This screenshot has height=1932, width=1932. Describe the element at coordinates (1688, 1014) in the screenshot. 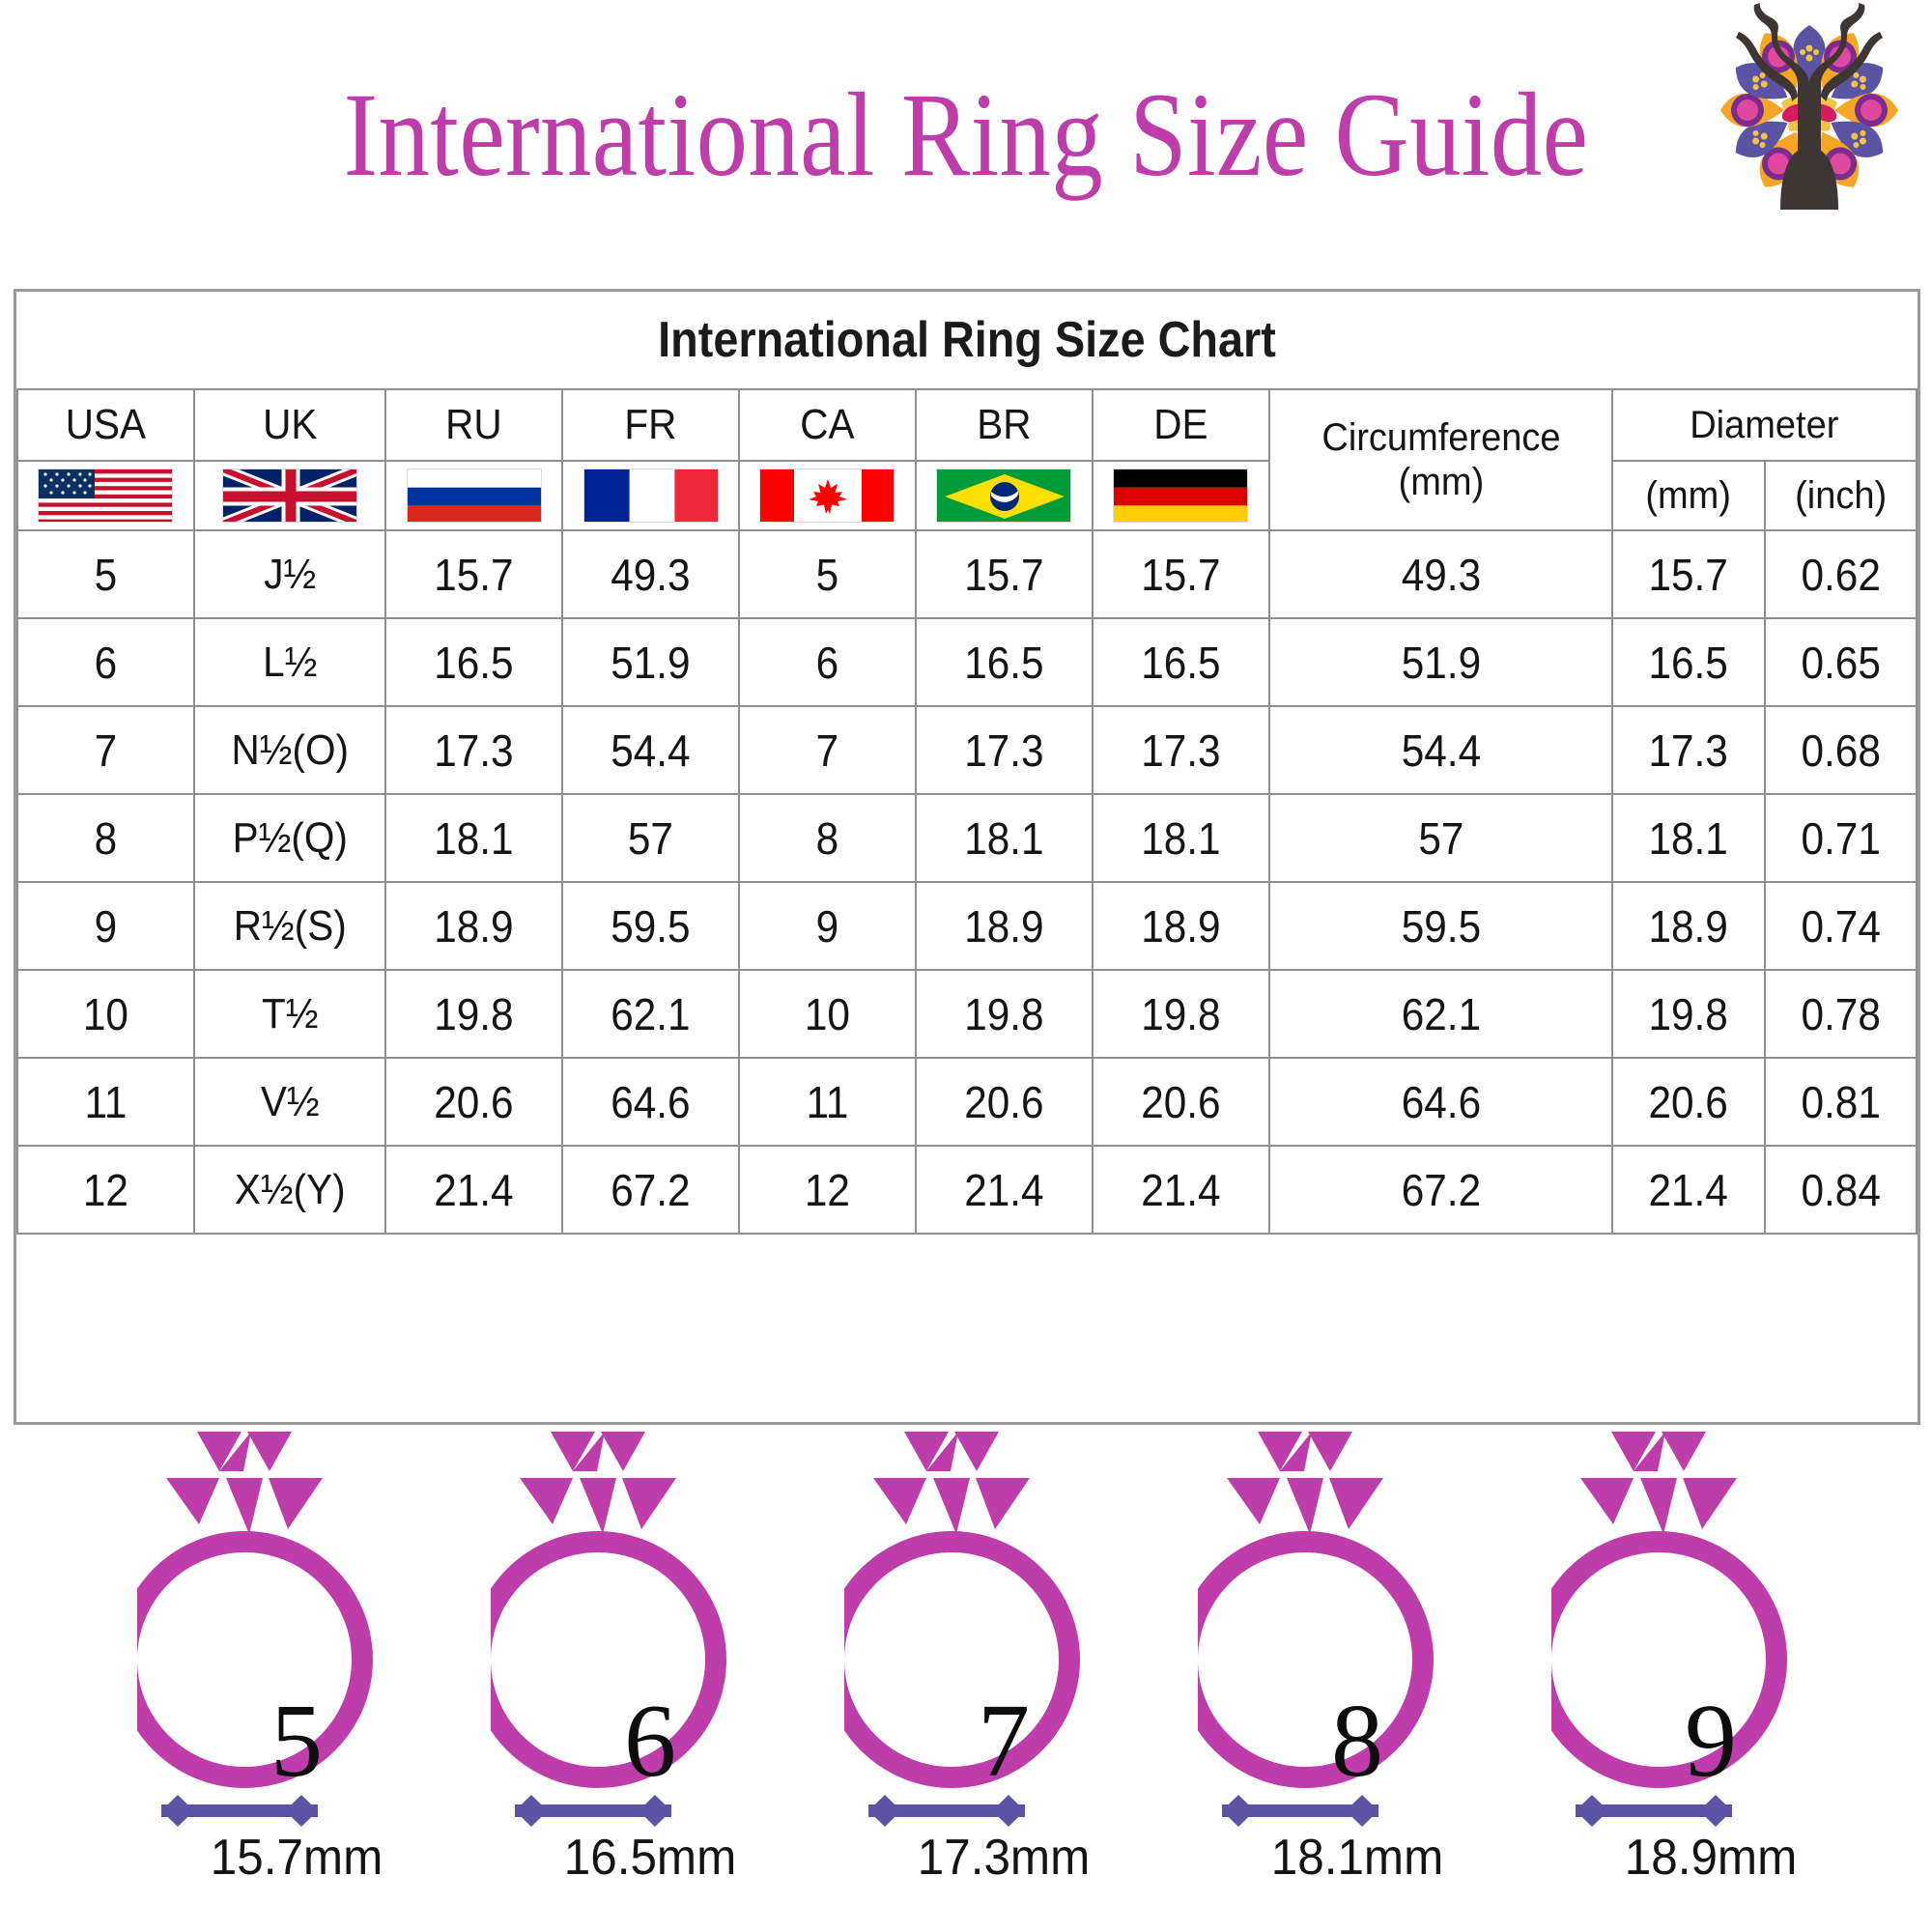

I see `cell-dia_mm: 19.8` at that location.